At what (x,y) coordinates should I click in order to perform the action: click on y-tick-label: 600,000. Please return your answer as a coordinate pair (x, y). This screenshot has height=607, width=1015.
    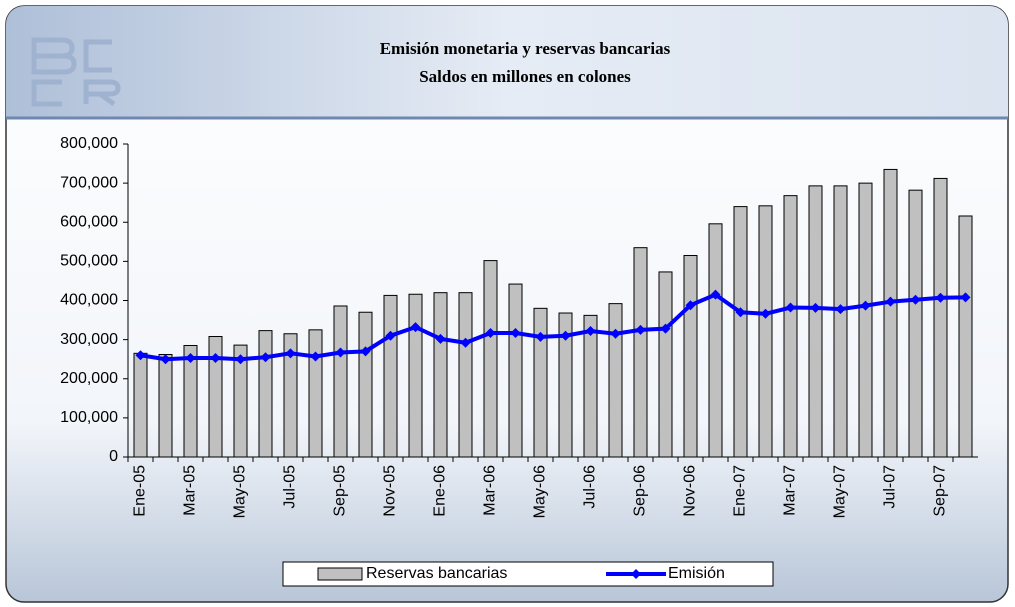
    Looking at the image, I should click on (89, 221).